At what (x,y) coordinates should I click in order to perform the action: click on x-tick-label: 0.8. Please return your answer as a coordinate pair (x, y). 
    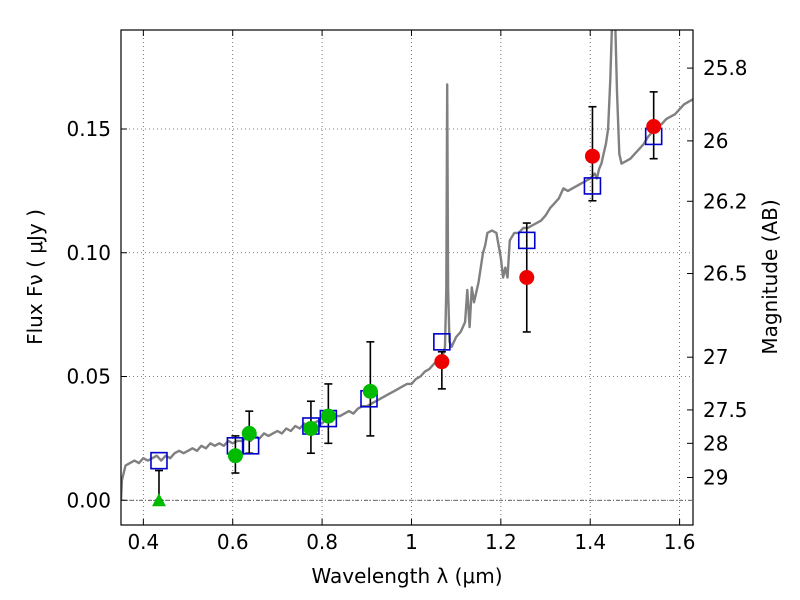
    Looking at the image, I should click on (322, 542).